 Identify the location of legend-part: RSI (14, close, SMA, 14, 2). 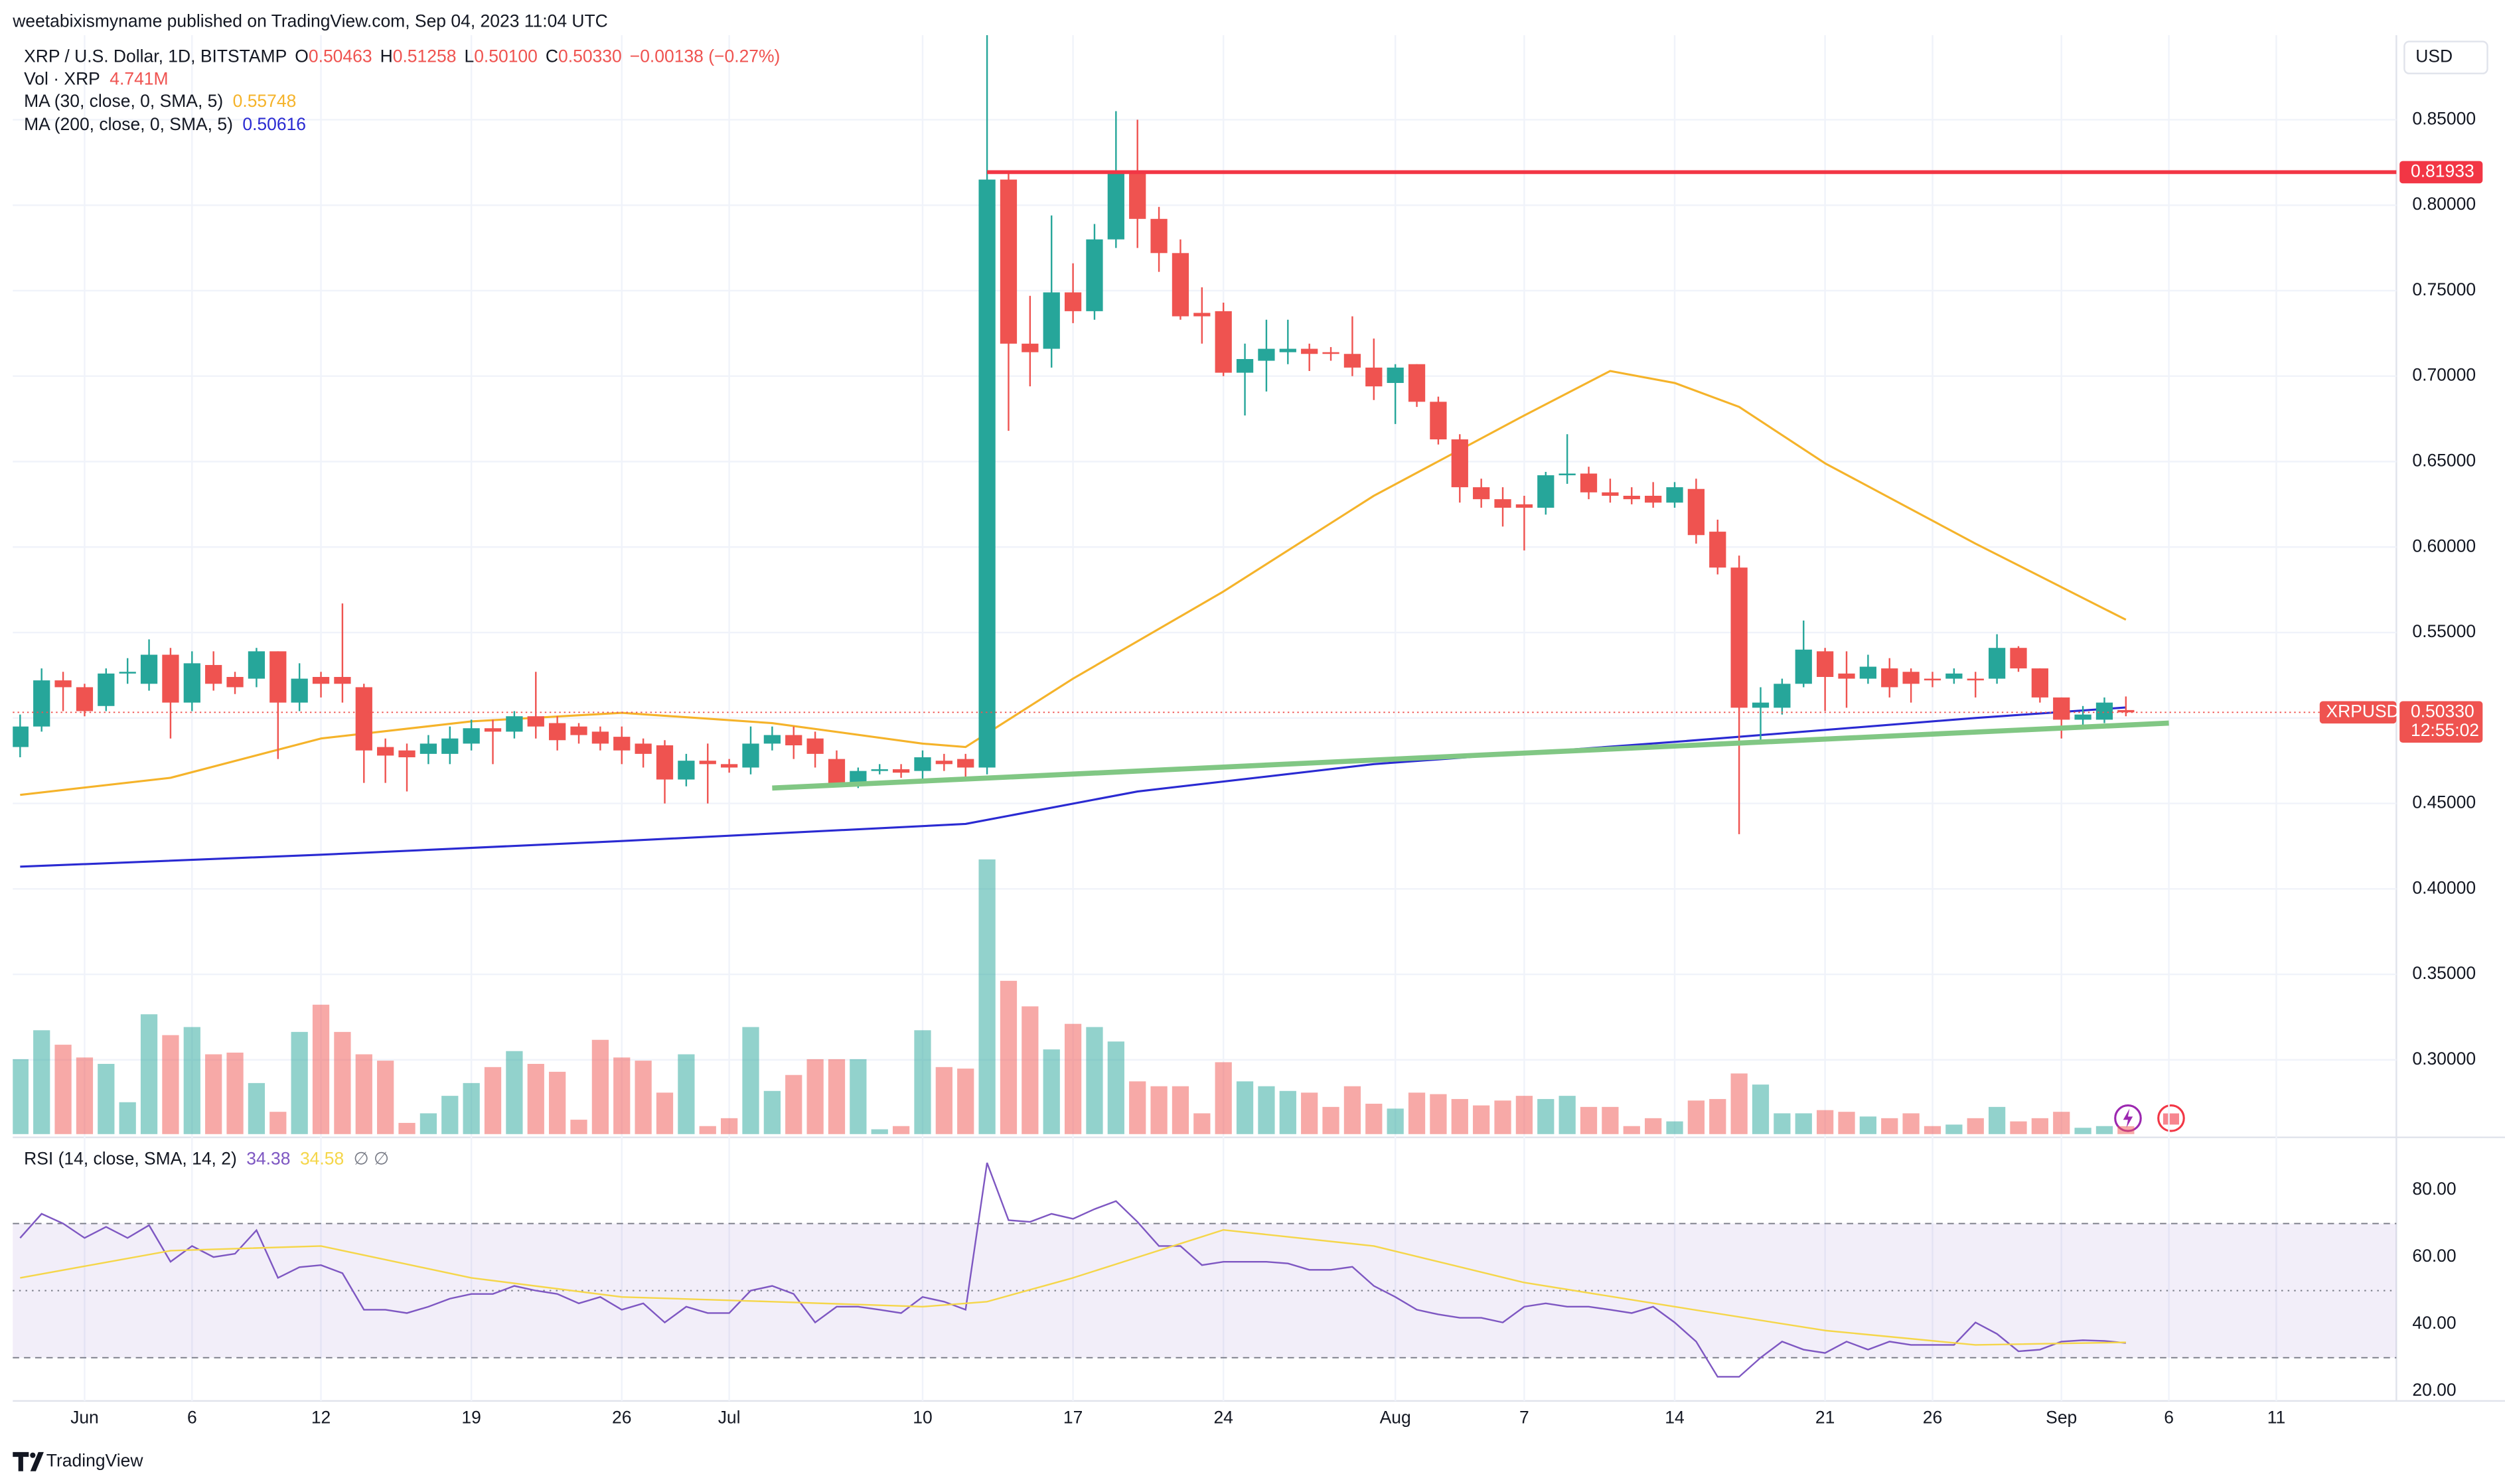
(130, 1158).